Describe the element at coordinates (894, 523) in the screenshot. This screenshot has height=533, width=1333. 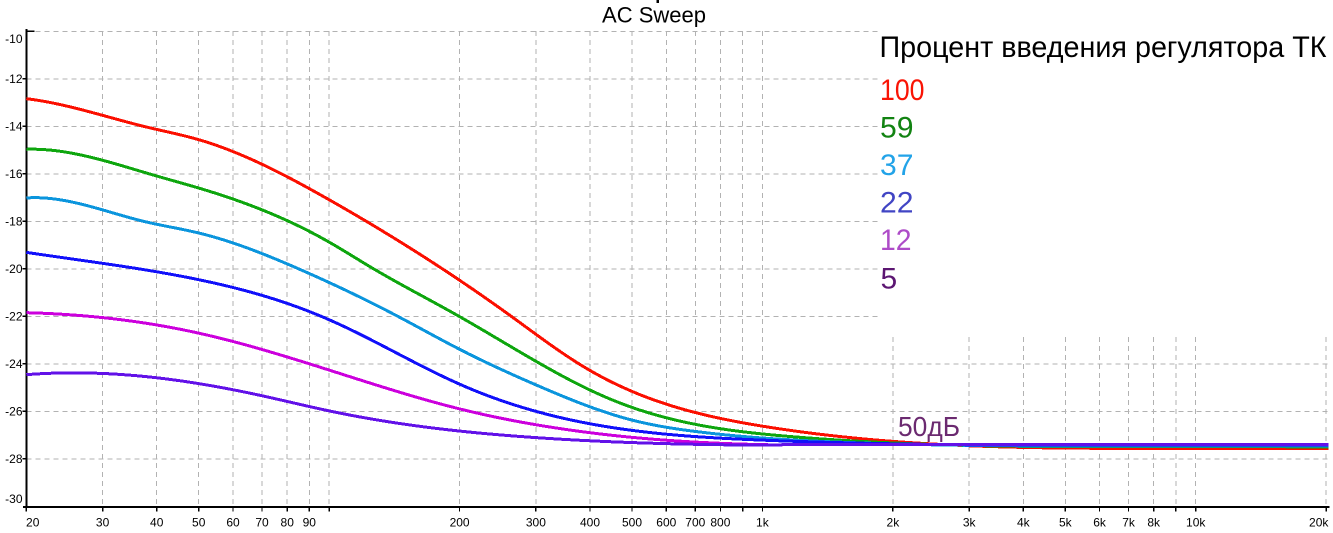
I see `svg-text: 2k` at that location.